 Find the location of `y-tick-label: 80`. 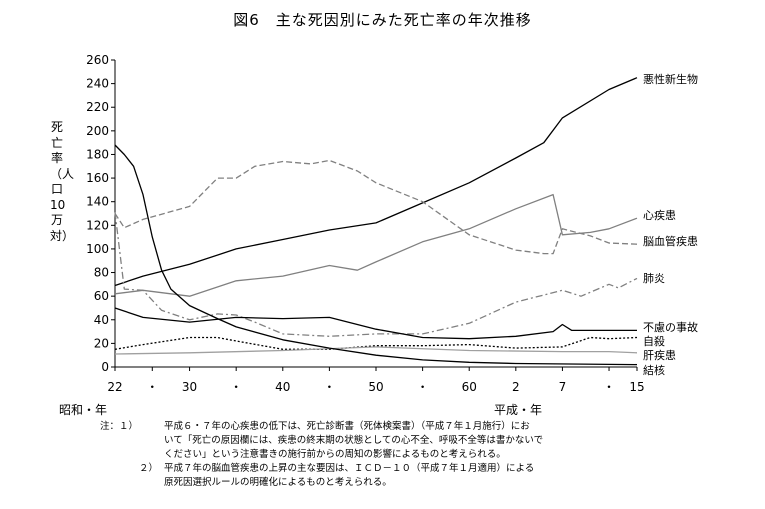

y-tick-label: 80 is located at coordinates (101, 273).